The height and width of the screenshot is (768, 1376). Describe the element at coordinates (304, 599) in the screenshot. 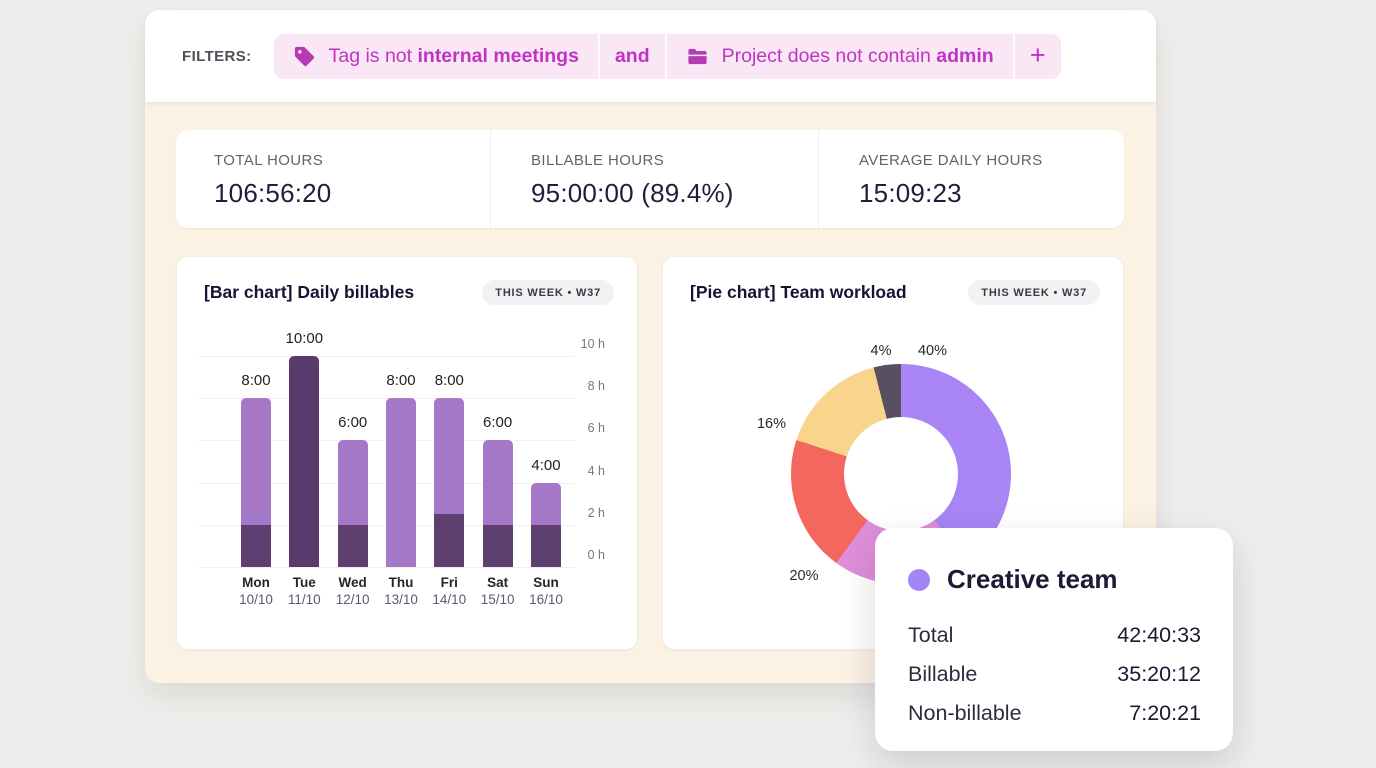

I see `x-axis-date: 11/10` at that location.